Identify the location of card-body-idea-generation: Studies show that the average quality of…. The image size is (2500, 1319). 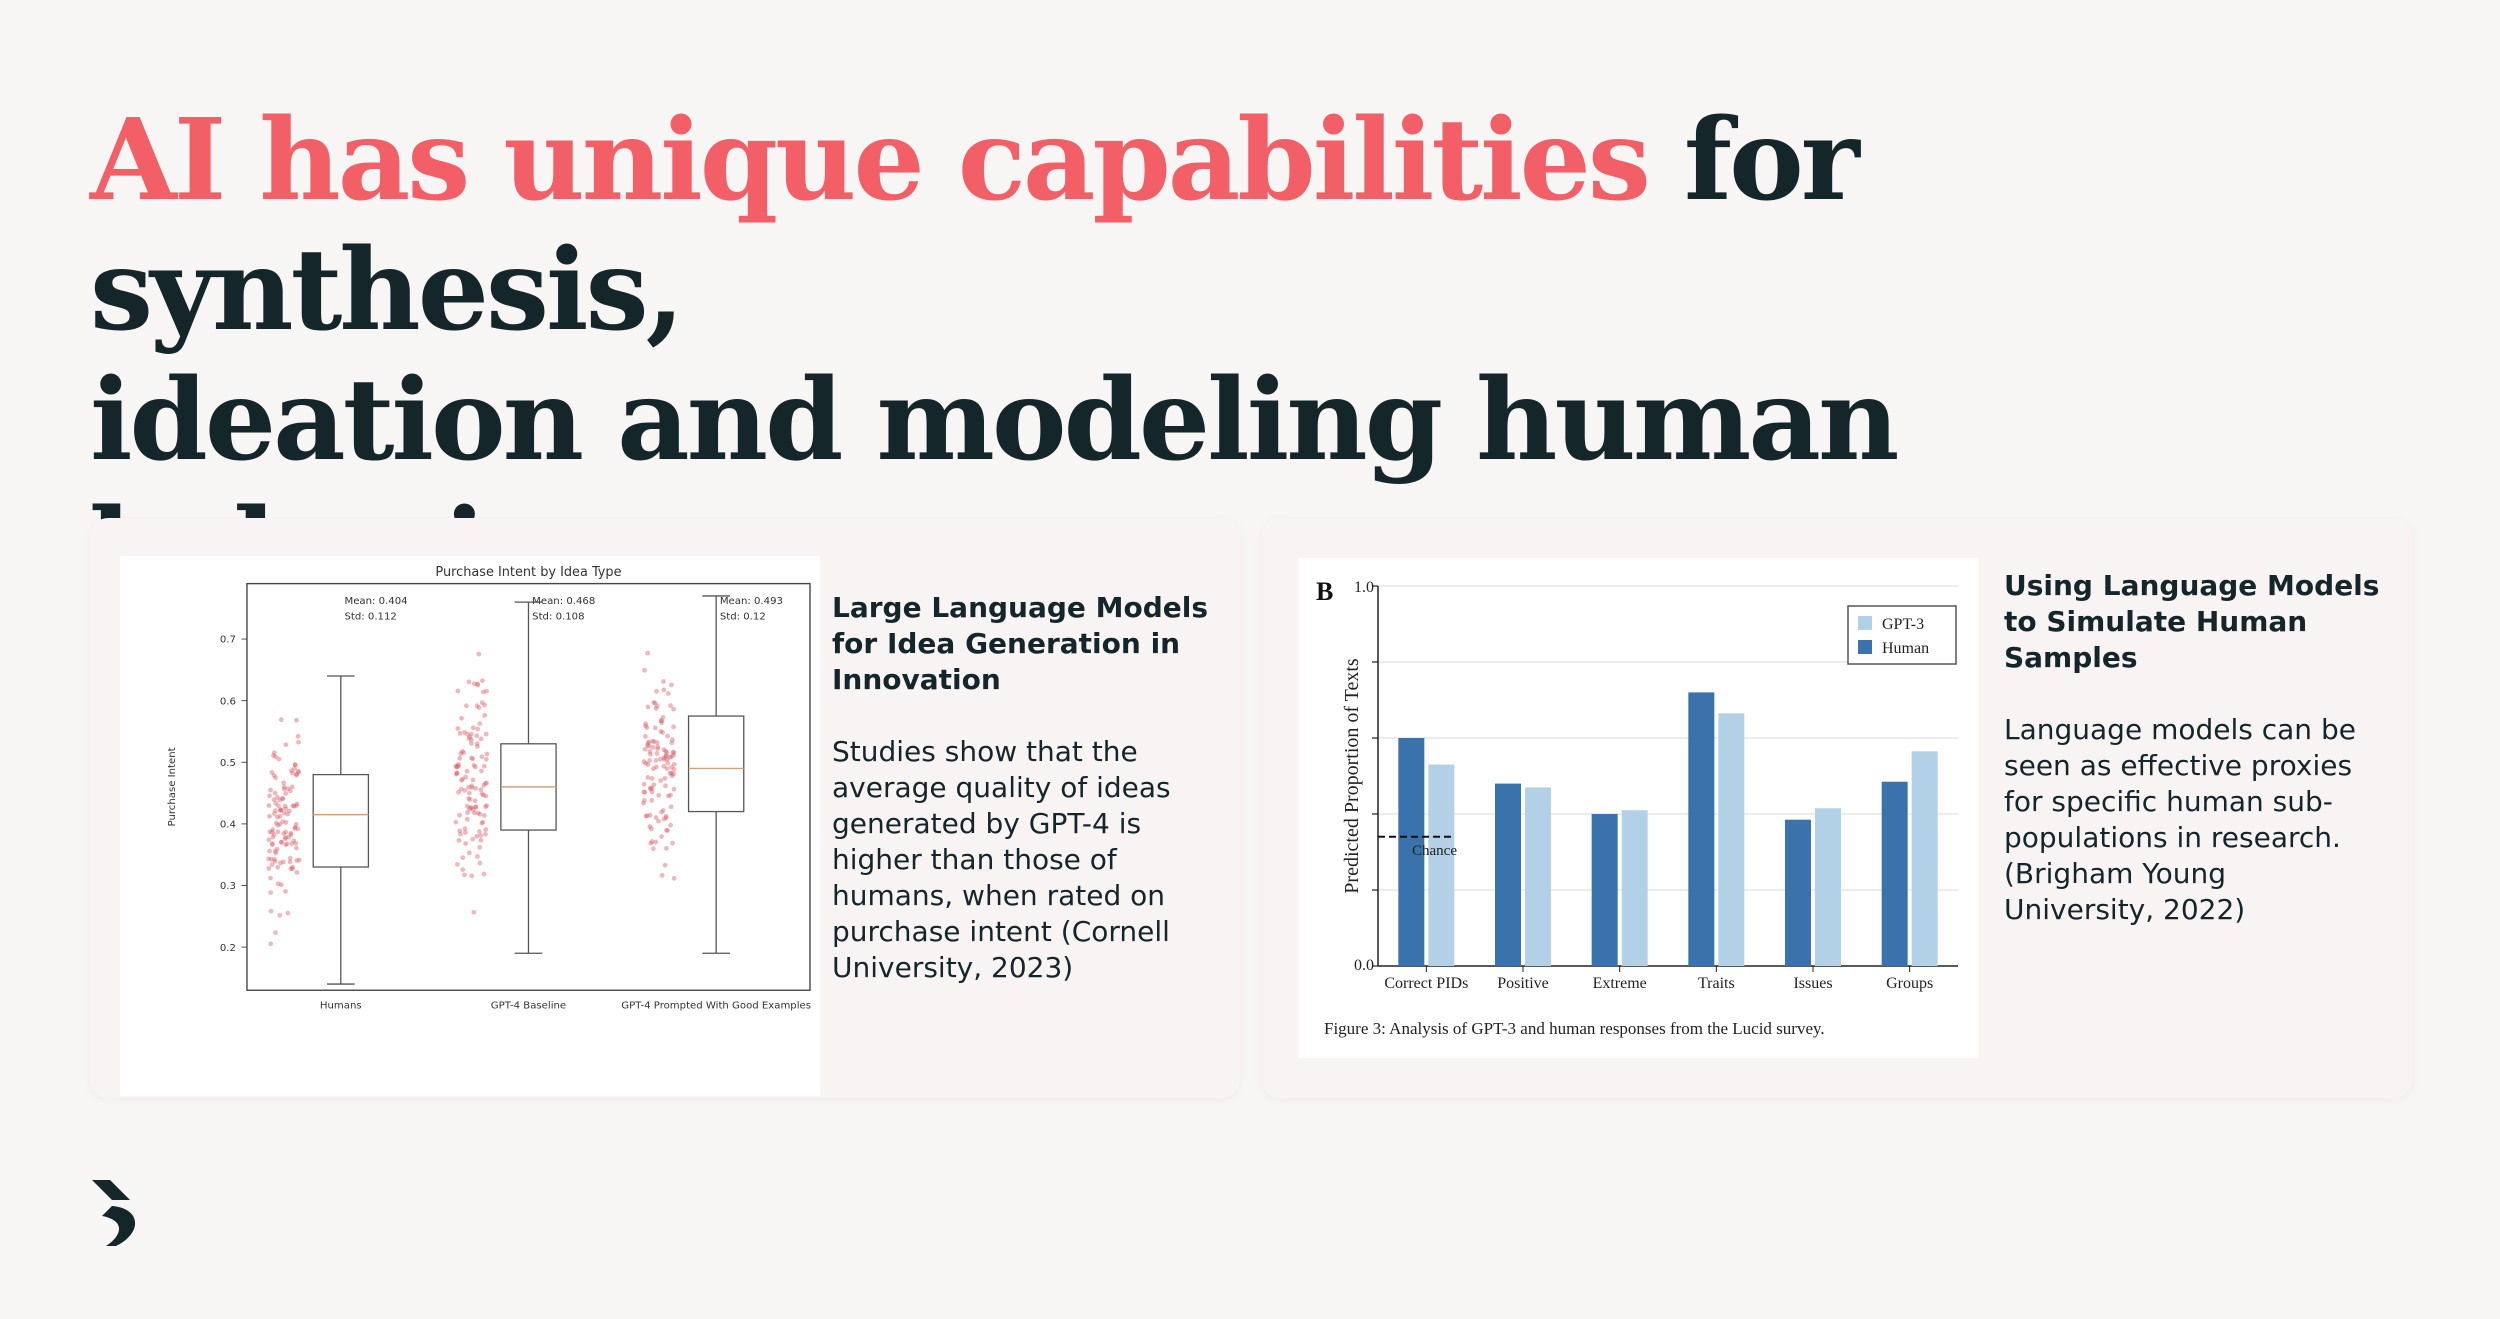
(1001, 859).